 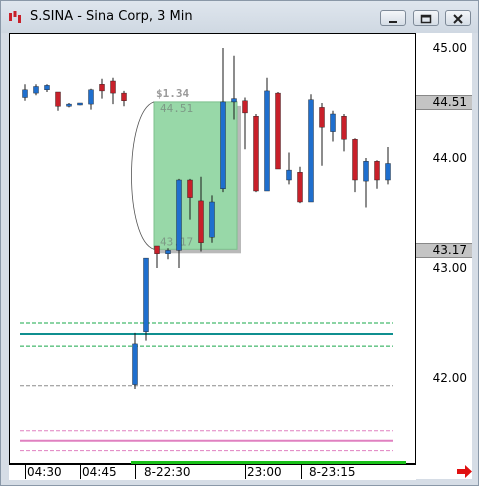 What do you see at coordinates (449, 378) in the screenshot?
I see `price-label: 42.00` at bounding box center [449, 378].